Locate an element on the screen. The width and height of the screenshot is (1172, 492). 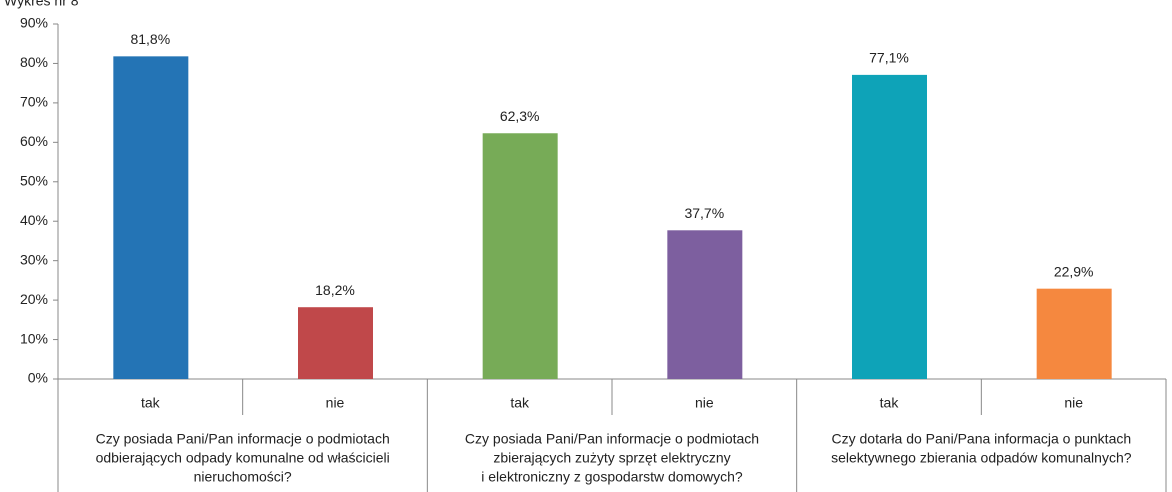
value-label: 62,3% is located at coordinates (520, 116).